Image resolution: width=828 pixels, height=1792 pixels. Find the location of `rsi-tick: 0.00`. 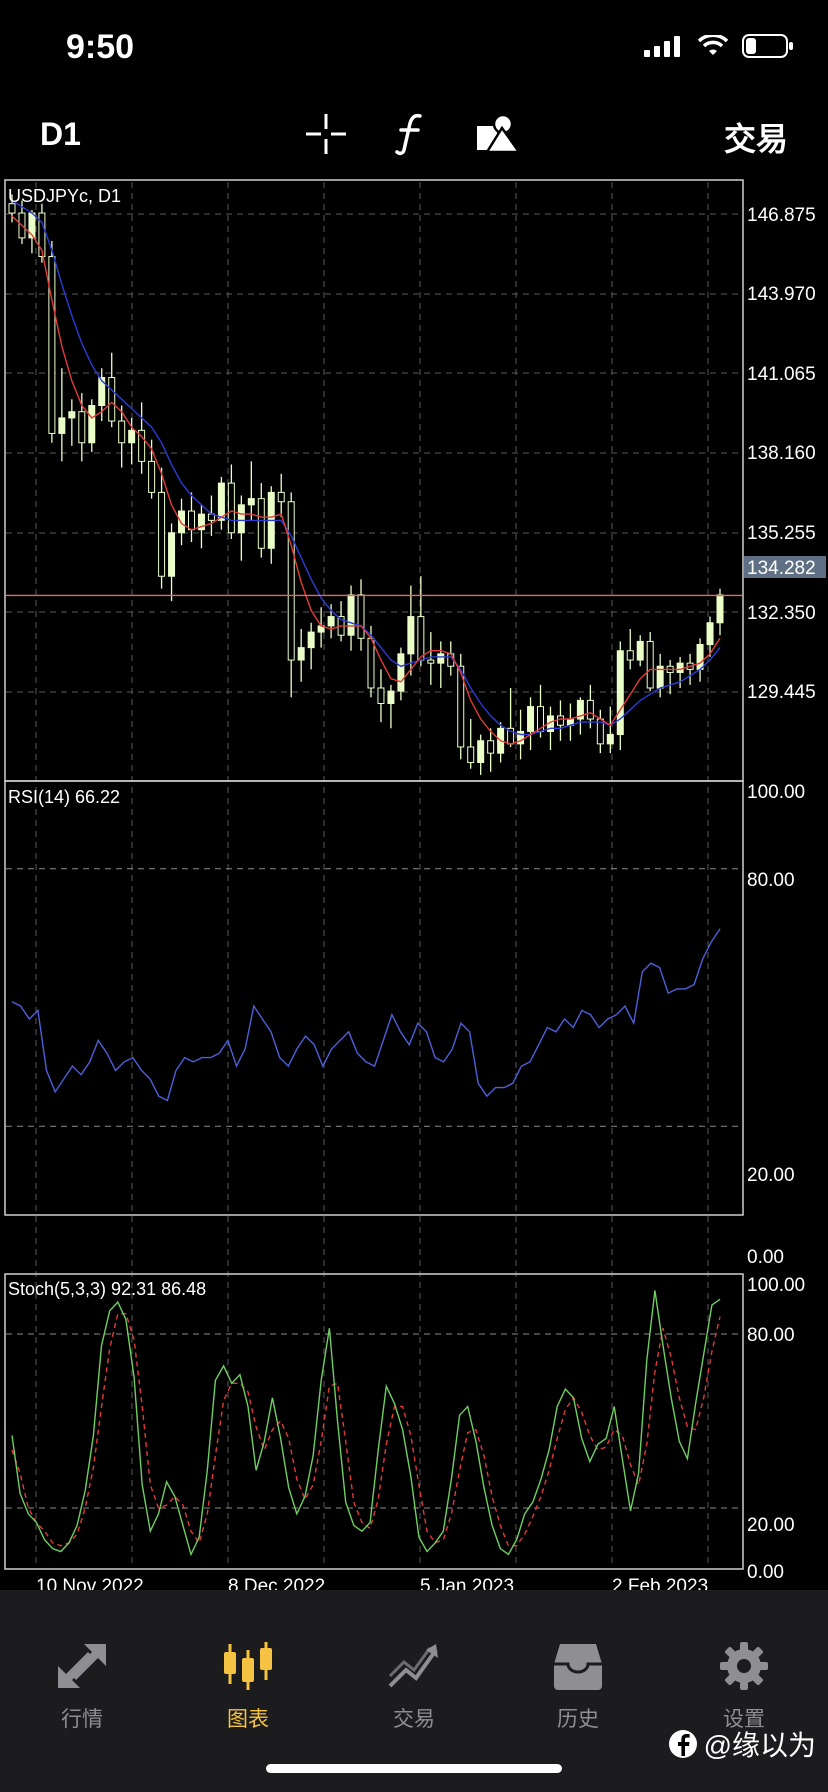

rsi-tick: 0.00 is located at coordinates (765, 1257).